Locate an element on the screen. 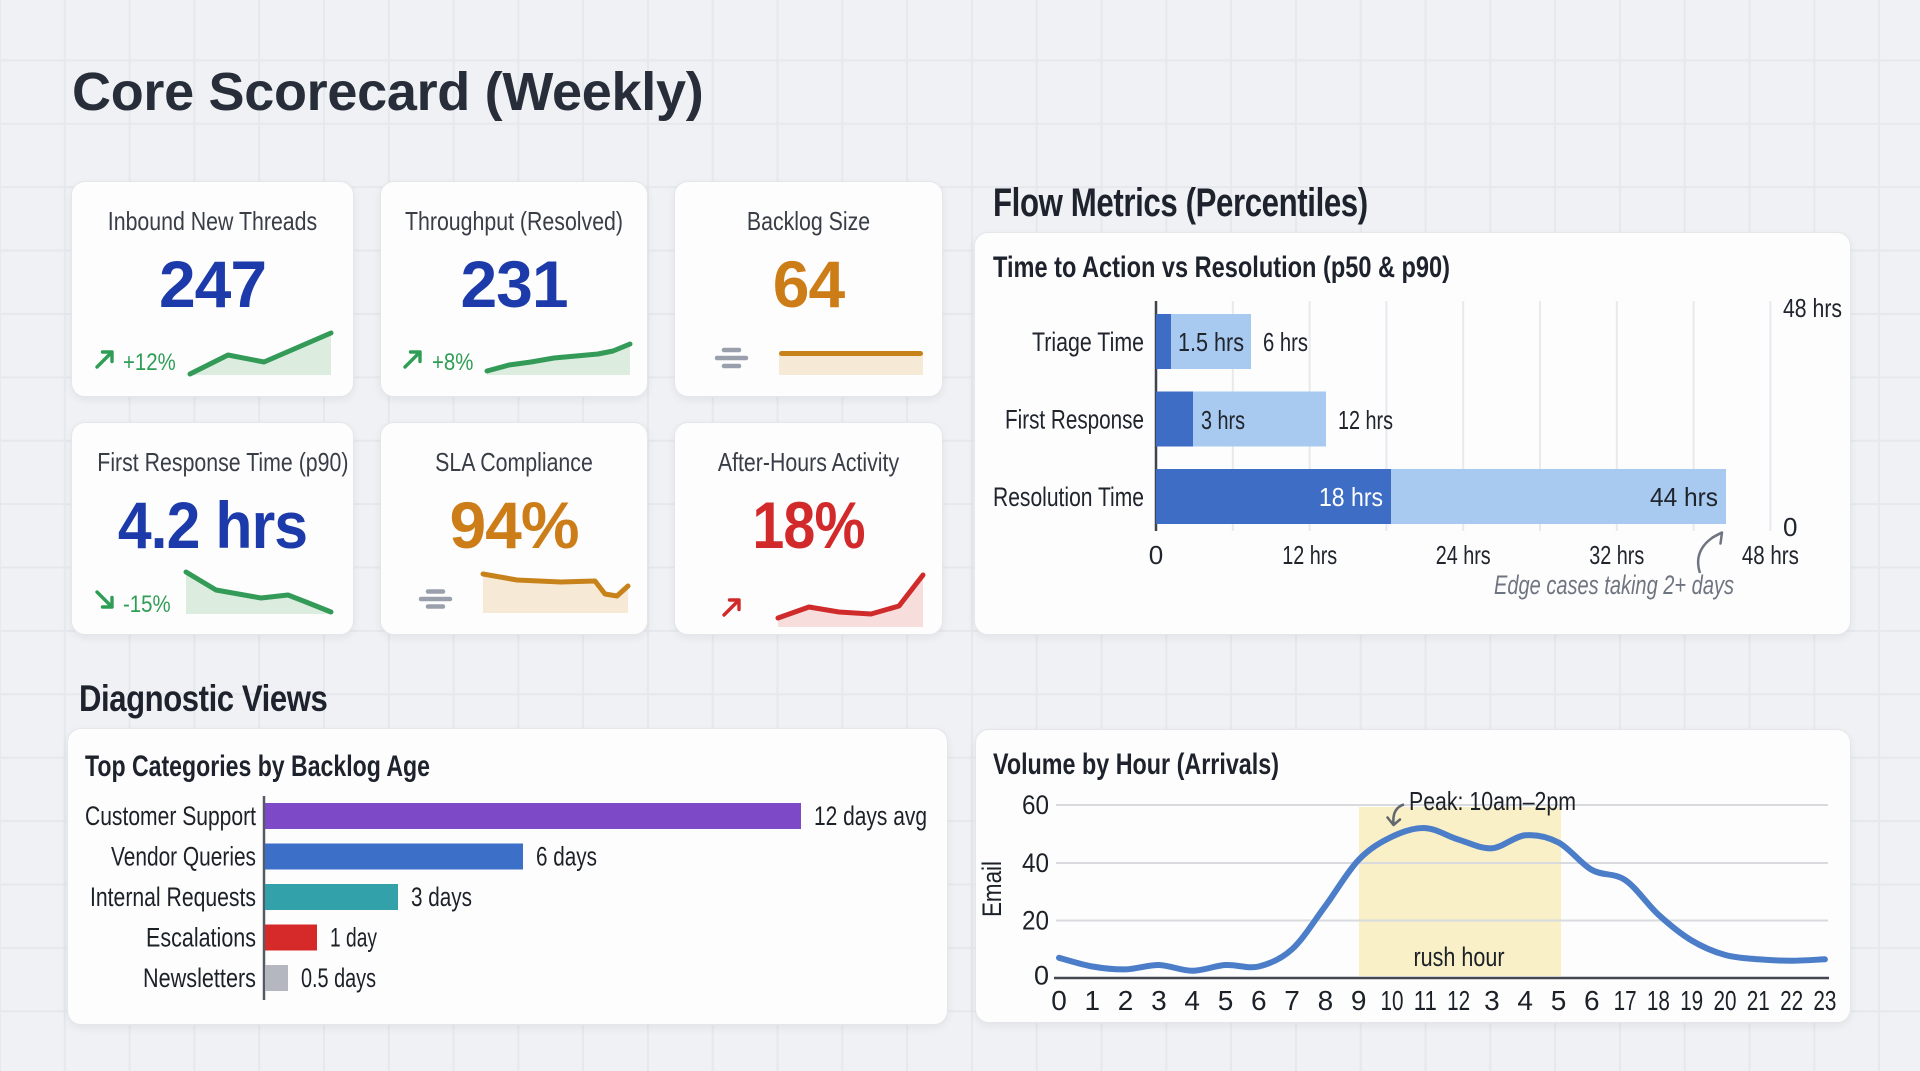 The image size is (1920, 1071). svg-text: Newsletters is located at coordinates (199, 978).